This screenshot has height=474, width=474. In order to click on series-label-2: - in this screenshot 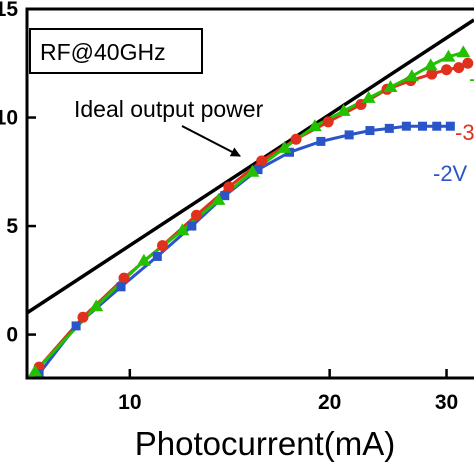, I will do `click(471, 78)`.